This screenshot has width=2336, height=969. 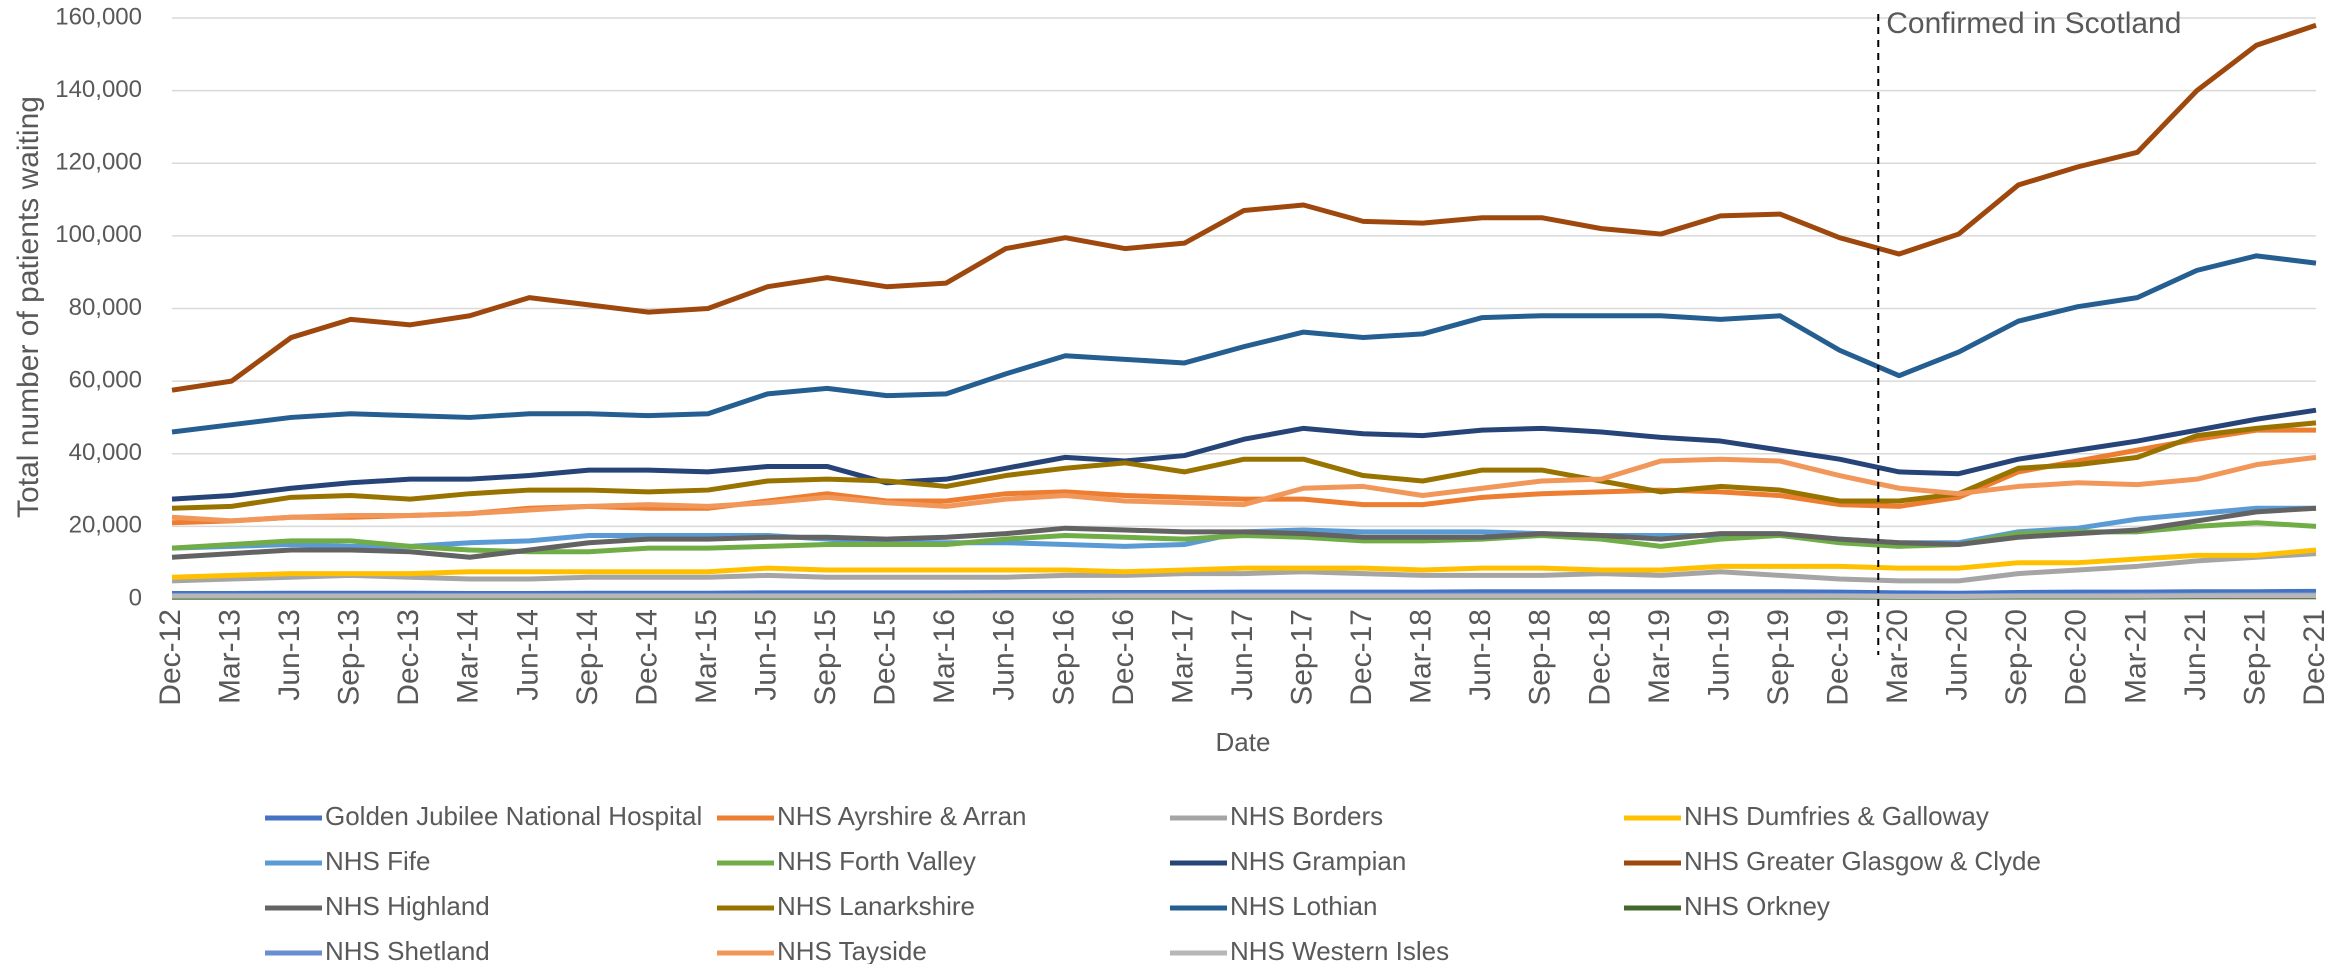 I want to click on x-tick-label: Dec-18, so click(x=1599, y=657).